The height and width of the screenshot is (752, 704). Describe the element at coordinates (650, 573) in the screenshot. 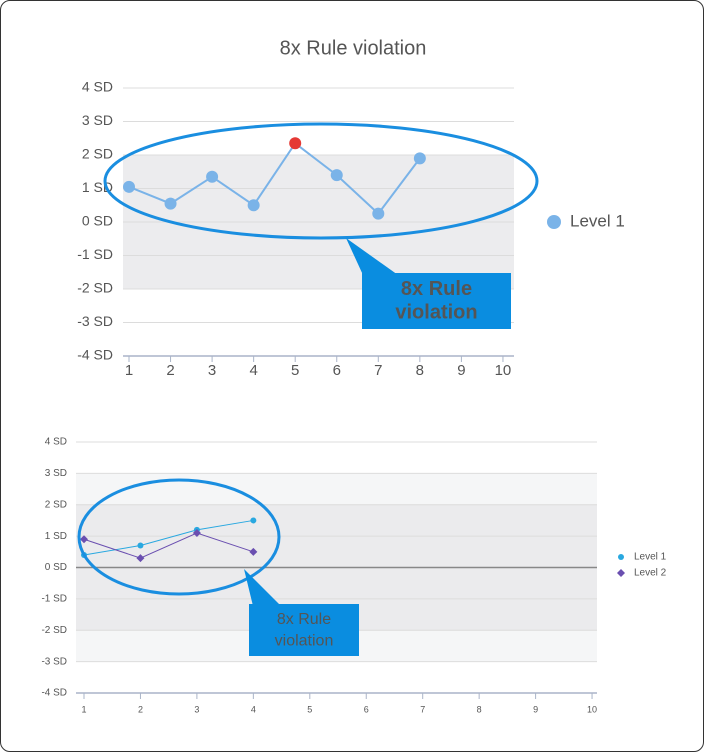

I see `legend-label: Level 2` at that location.